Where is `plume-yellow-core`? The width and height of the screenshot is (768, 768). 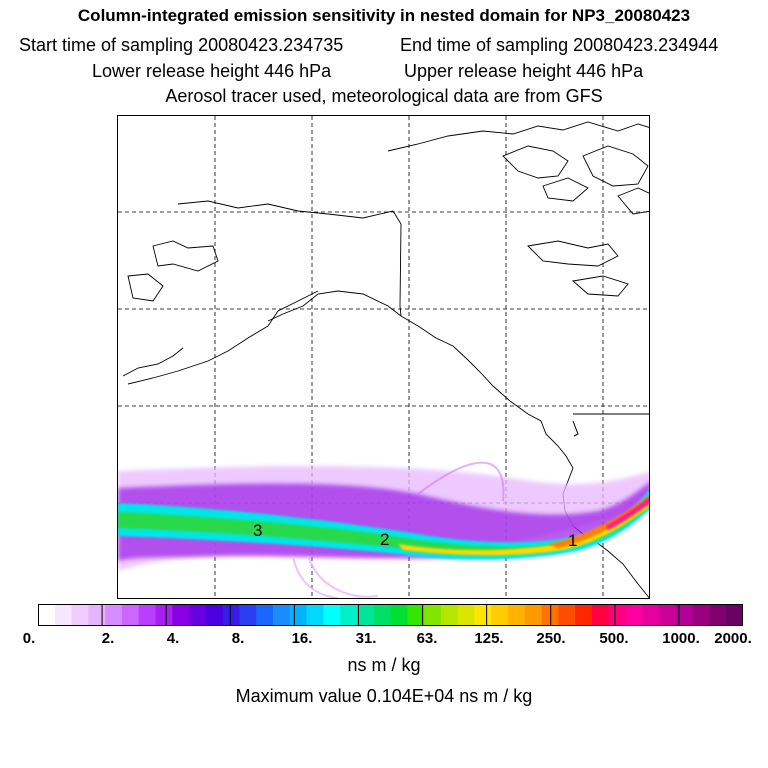
plume-yellow-core is located at coordinates (523, 527).